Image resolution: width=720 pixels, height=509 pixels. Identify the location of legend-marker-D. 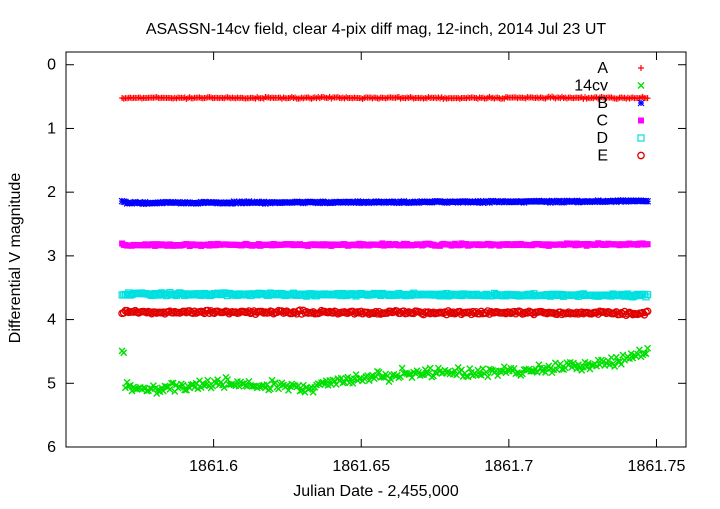
(641, 138).